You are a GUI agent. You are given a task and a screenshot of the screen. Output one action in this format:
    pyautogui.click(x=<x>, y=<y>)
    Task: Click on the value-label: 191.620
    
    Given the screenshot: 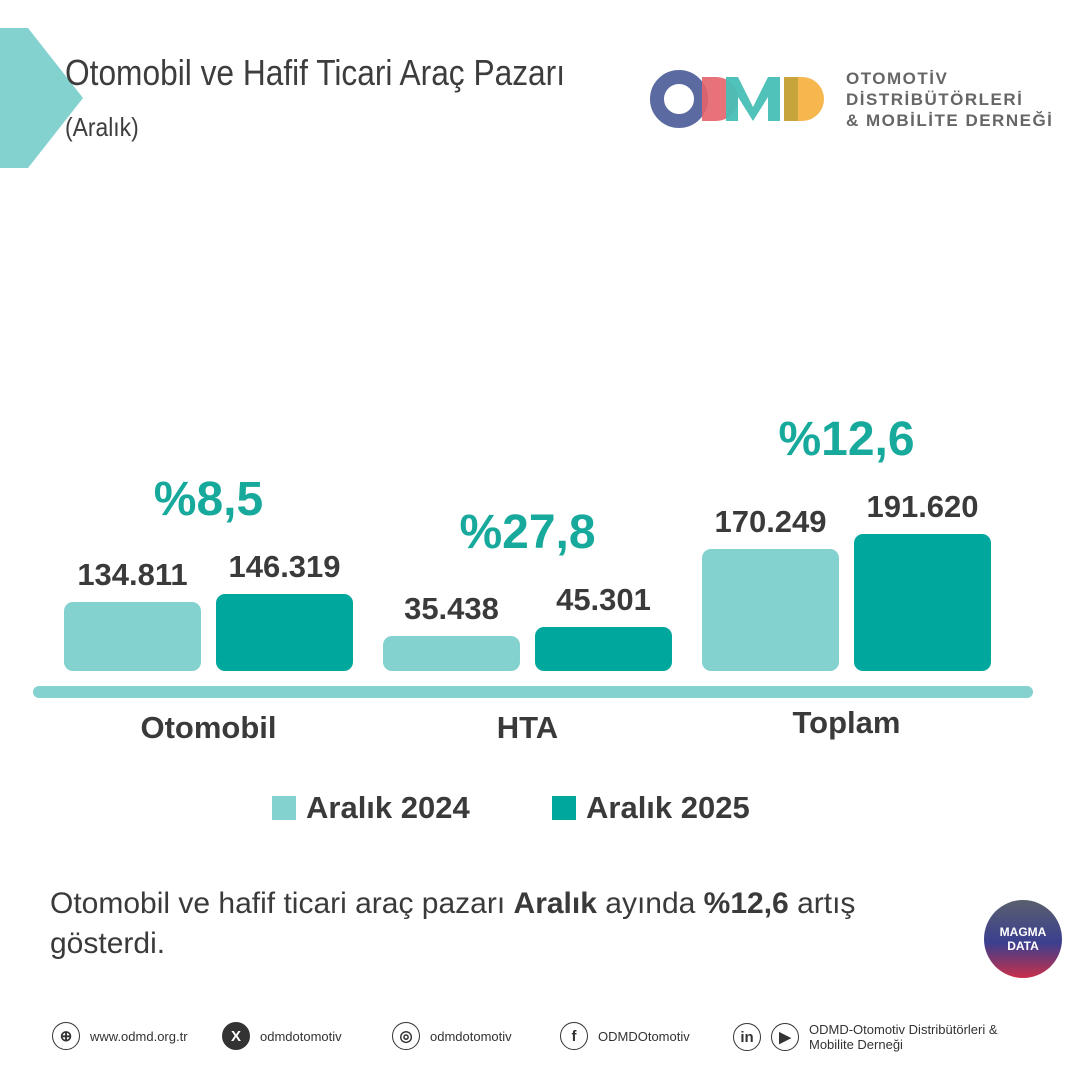 What is the action you would take?
    pyautogui.click(x=922, y=506)
    